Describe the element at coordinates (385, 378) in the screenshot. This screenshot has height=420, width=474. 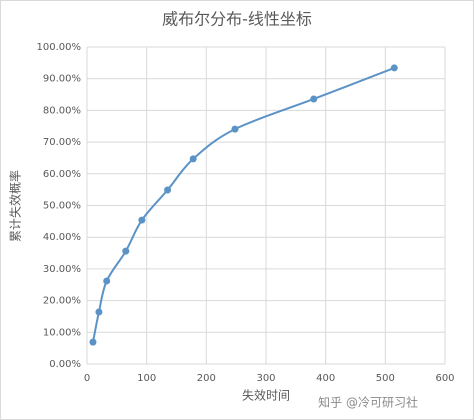
I see `x-tick-label: 500` at that location.